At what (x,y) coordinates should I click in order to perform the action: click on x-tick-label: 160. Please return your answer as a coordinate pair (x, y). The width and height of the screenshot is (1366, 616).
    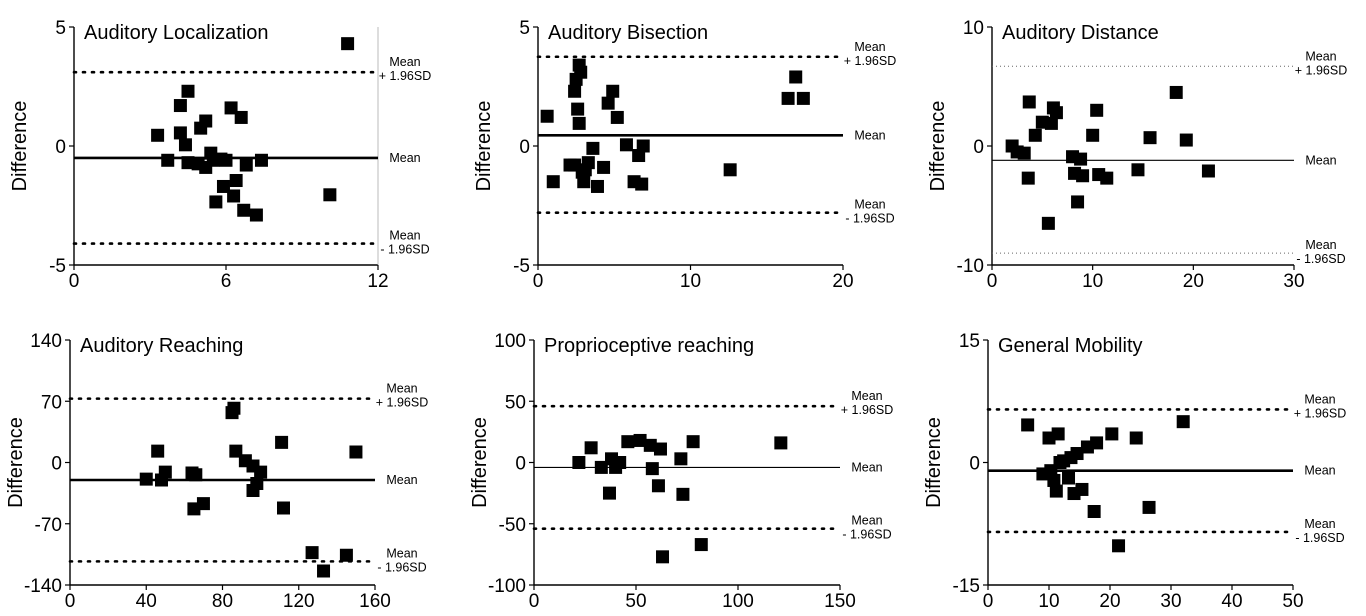
    Looking at the image, I should click on (375, 601).